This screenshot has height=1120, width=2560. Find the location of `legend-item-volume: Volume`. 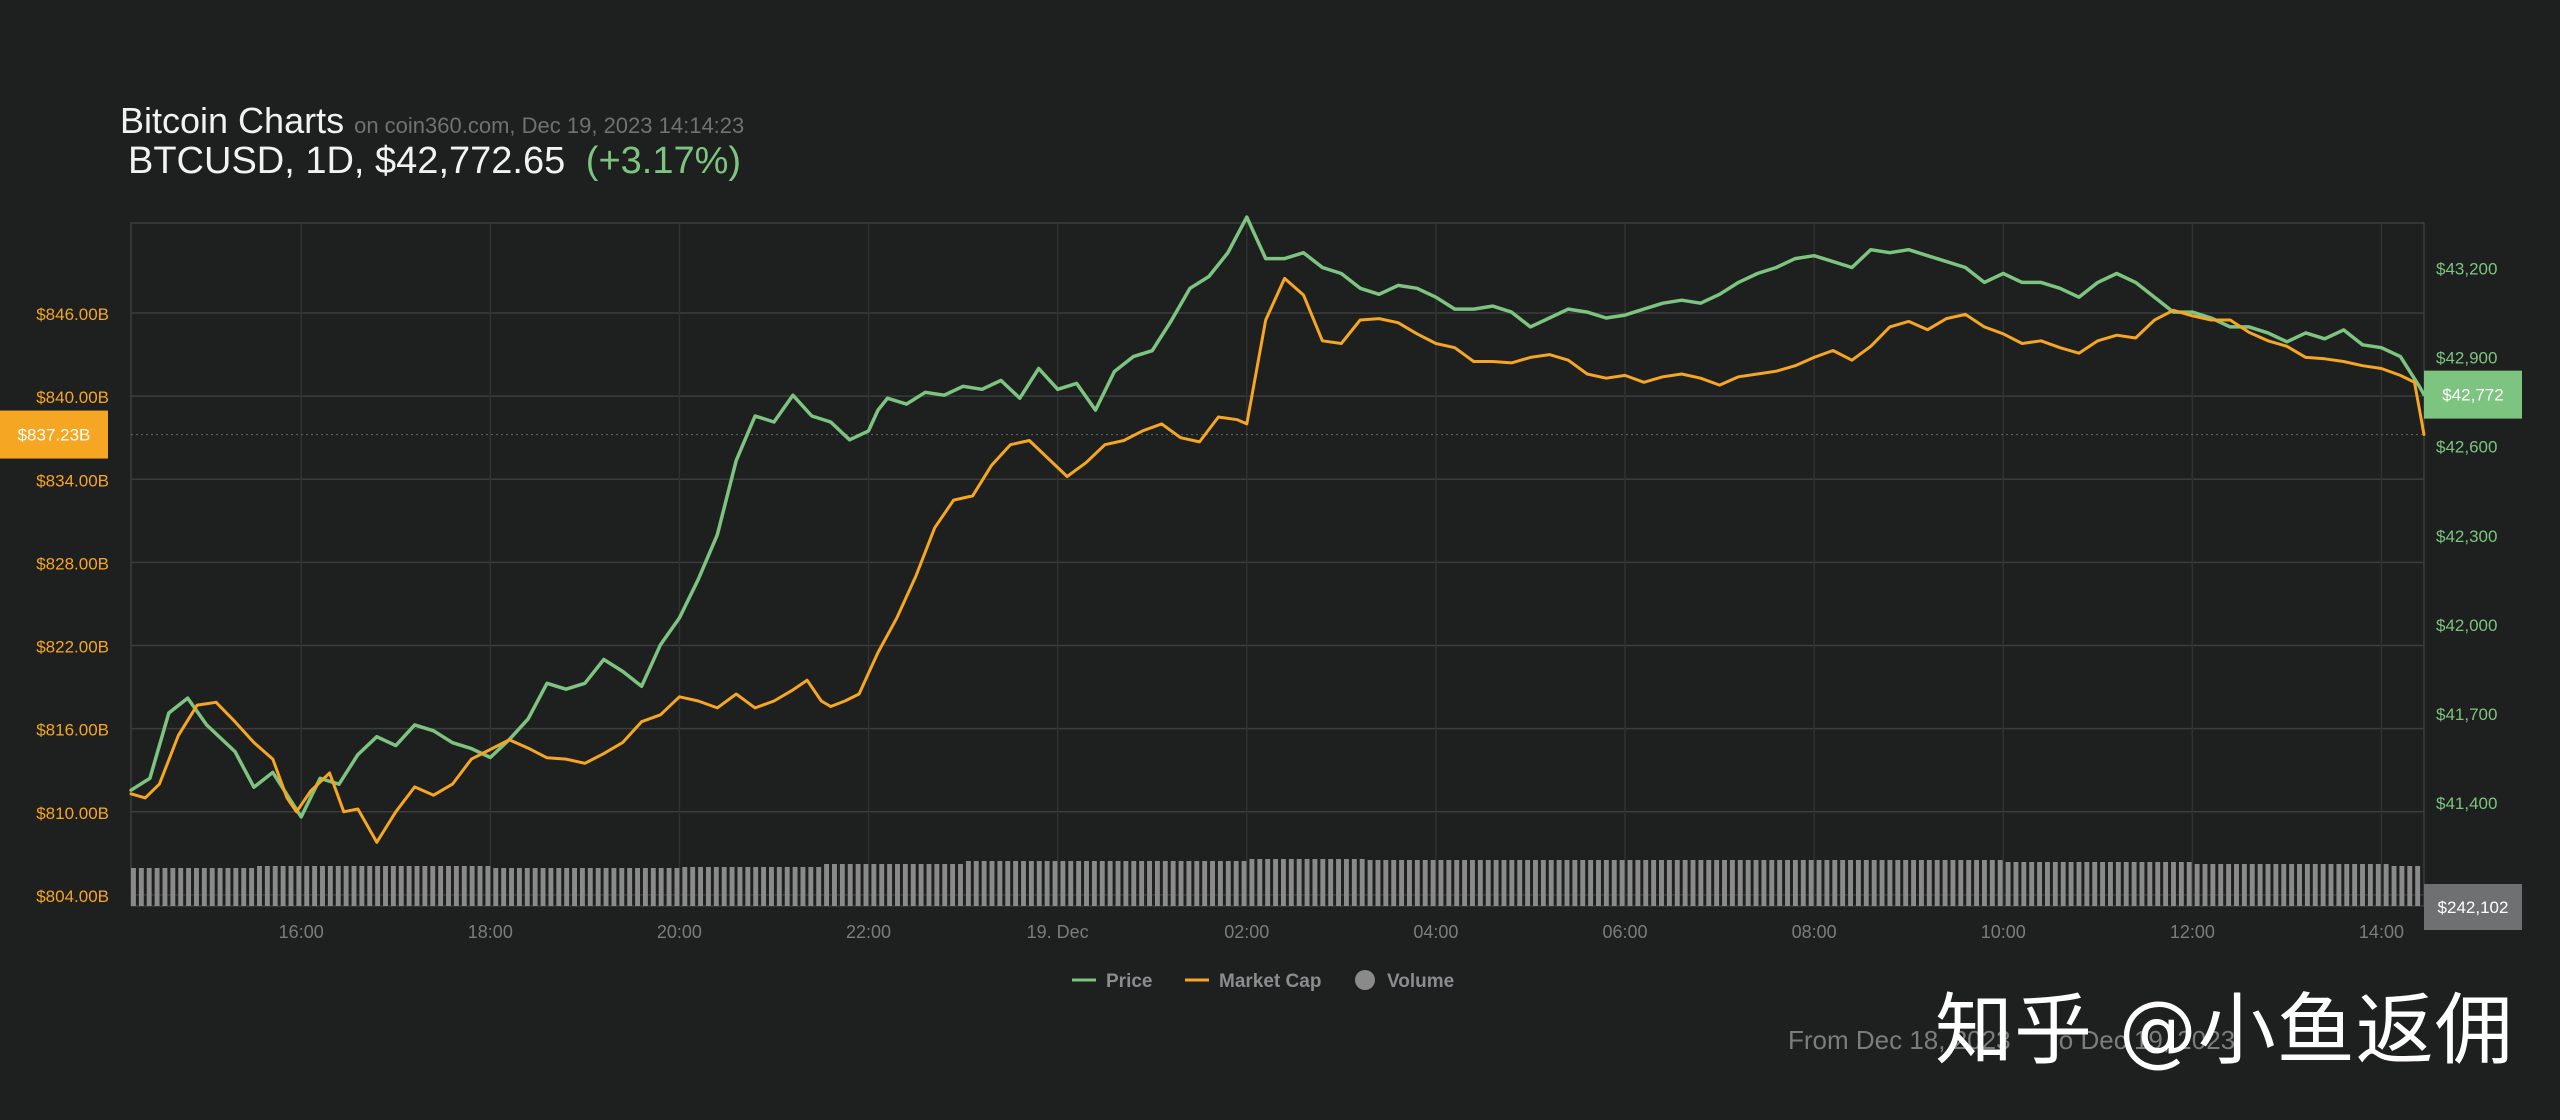

legend-item-volume: Volume is located at coordinates (1404, 981).